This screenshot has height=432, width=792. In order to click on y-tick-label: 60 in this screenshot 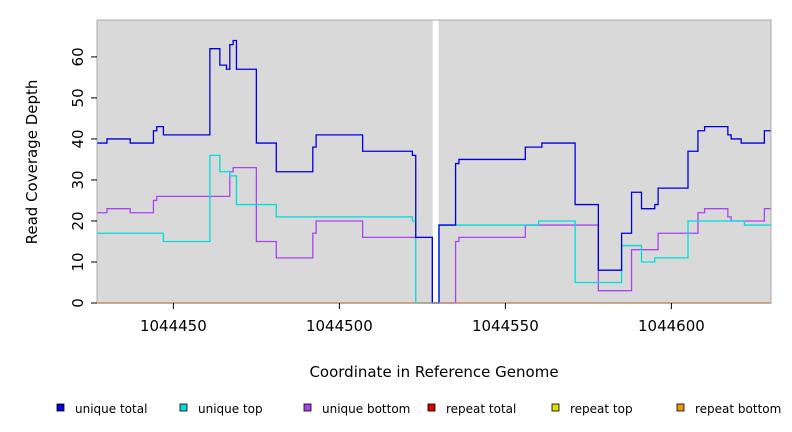, I will do `click(78, 56)`.